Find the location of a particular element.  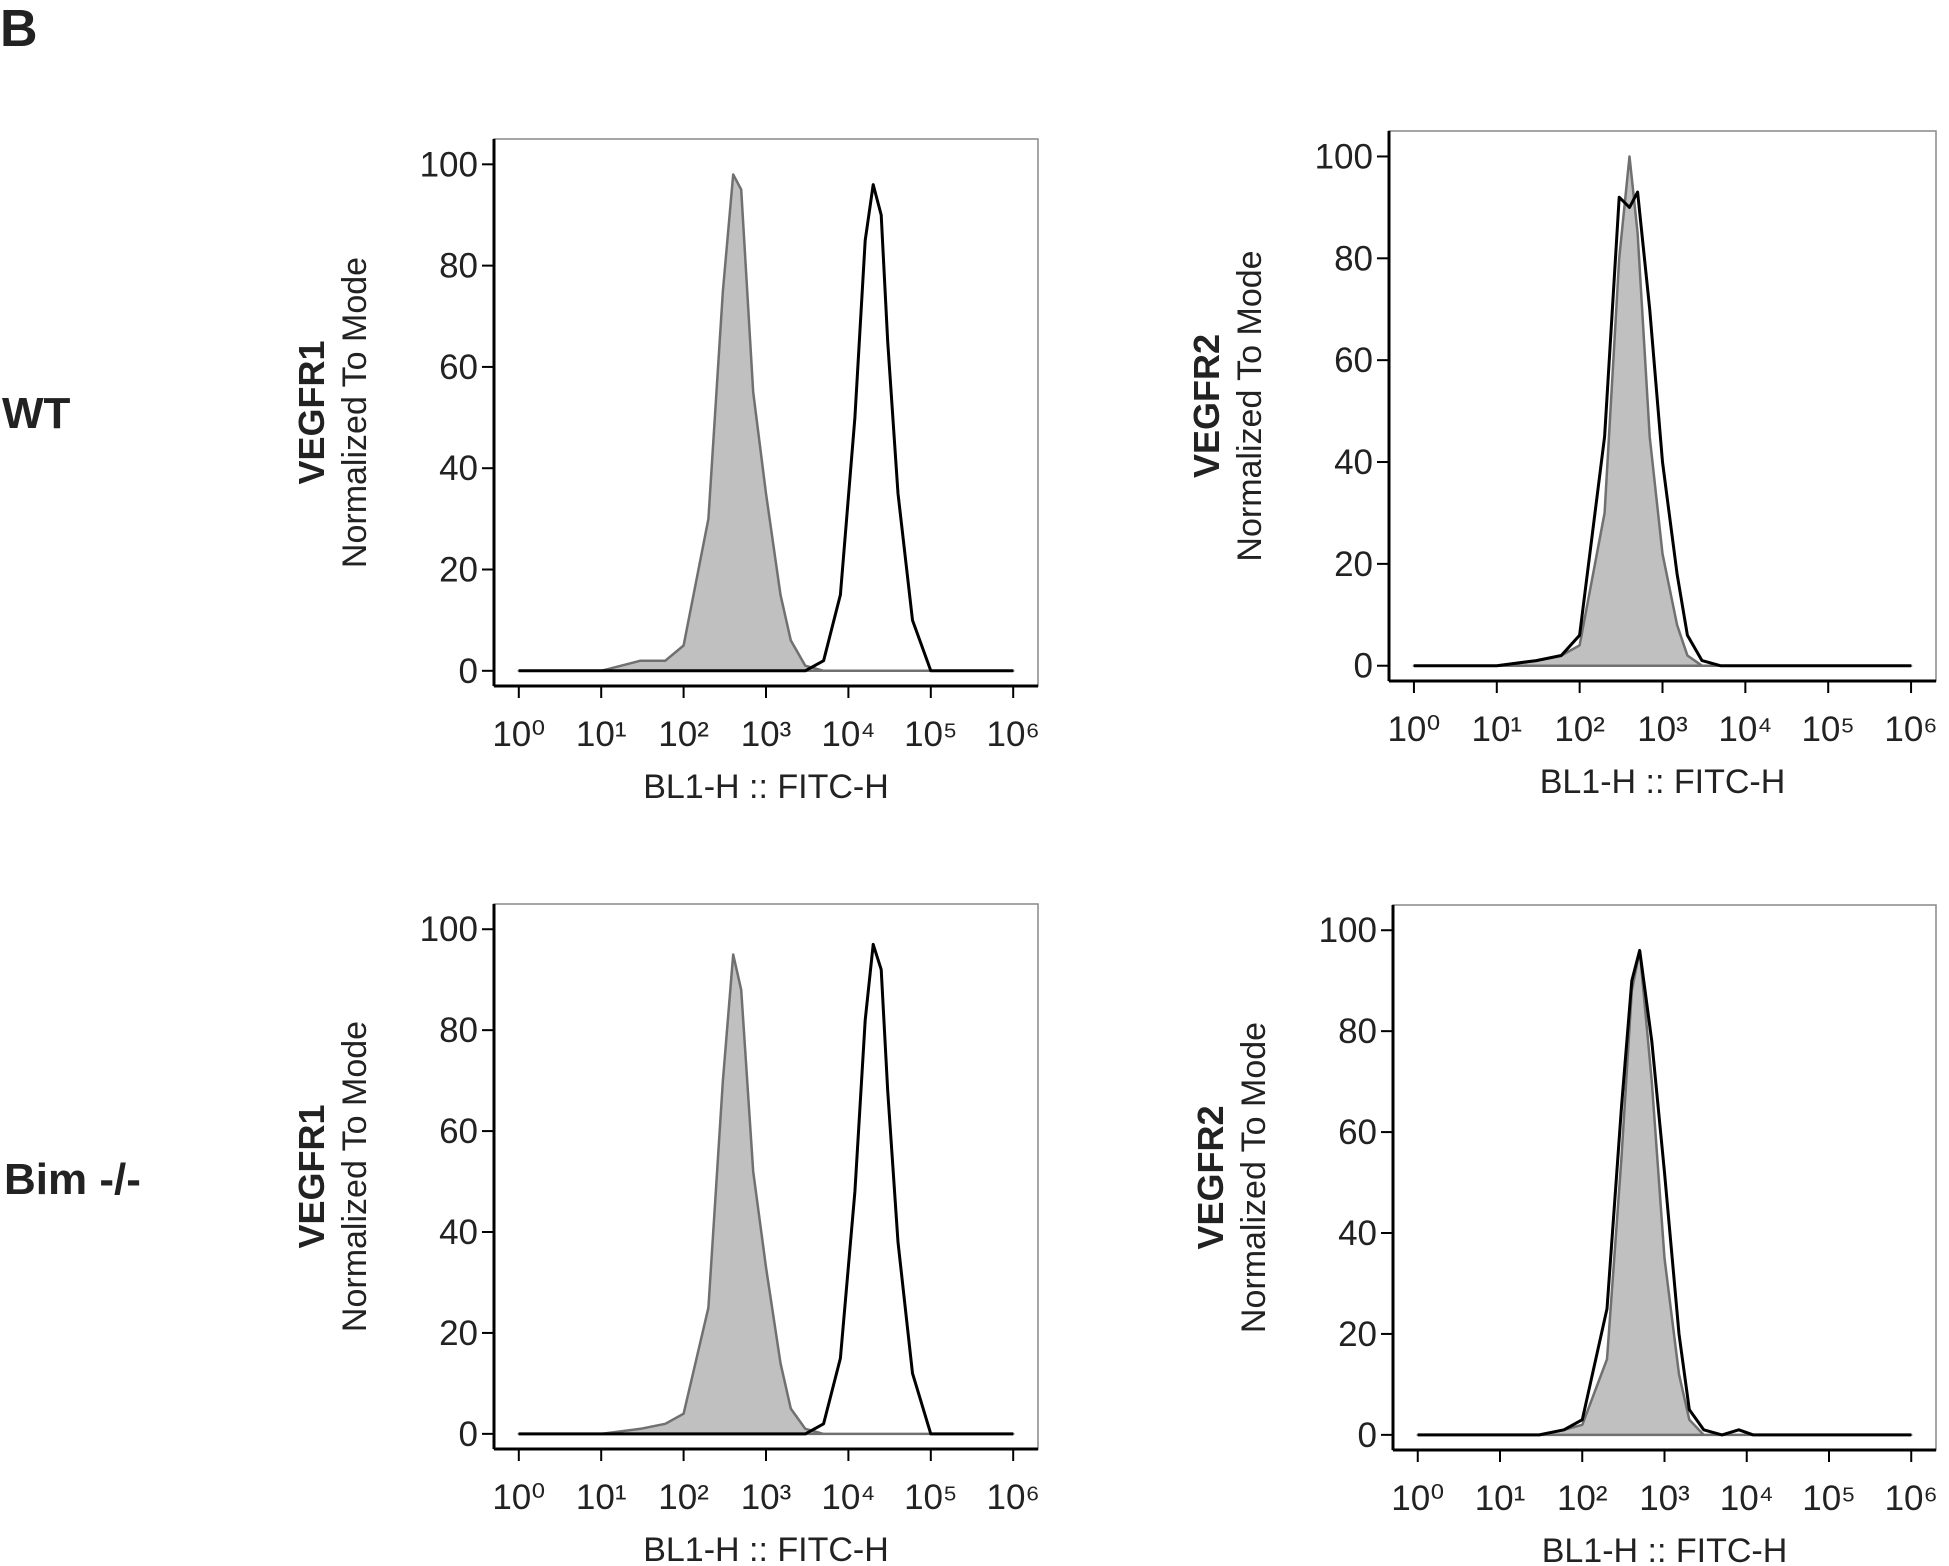

panel-label: B is located at coordinates (19, 29).